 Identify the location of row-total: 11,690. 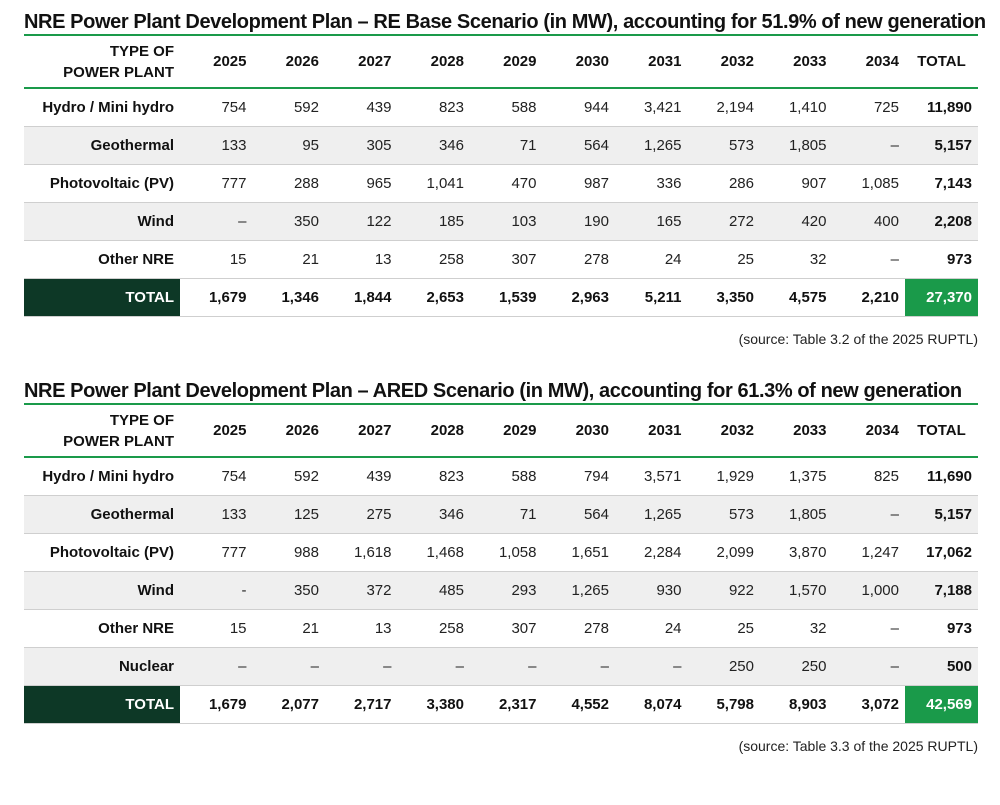
(941, 476).